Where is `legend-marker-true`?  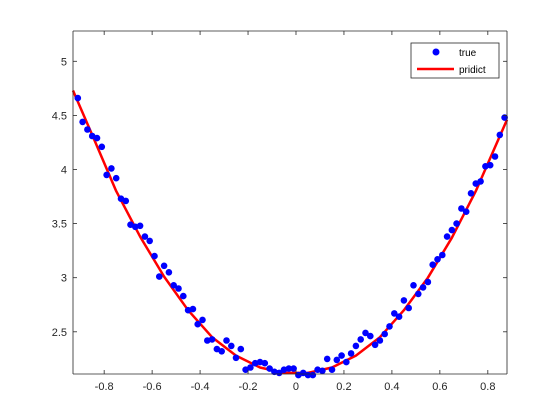 legend-marker-true is located at coordinates (436, 52).